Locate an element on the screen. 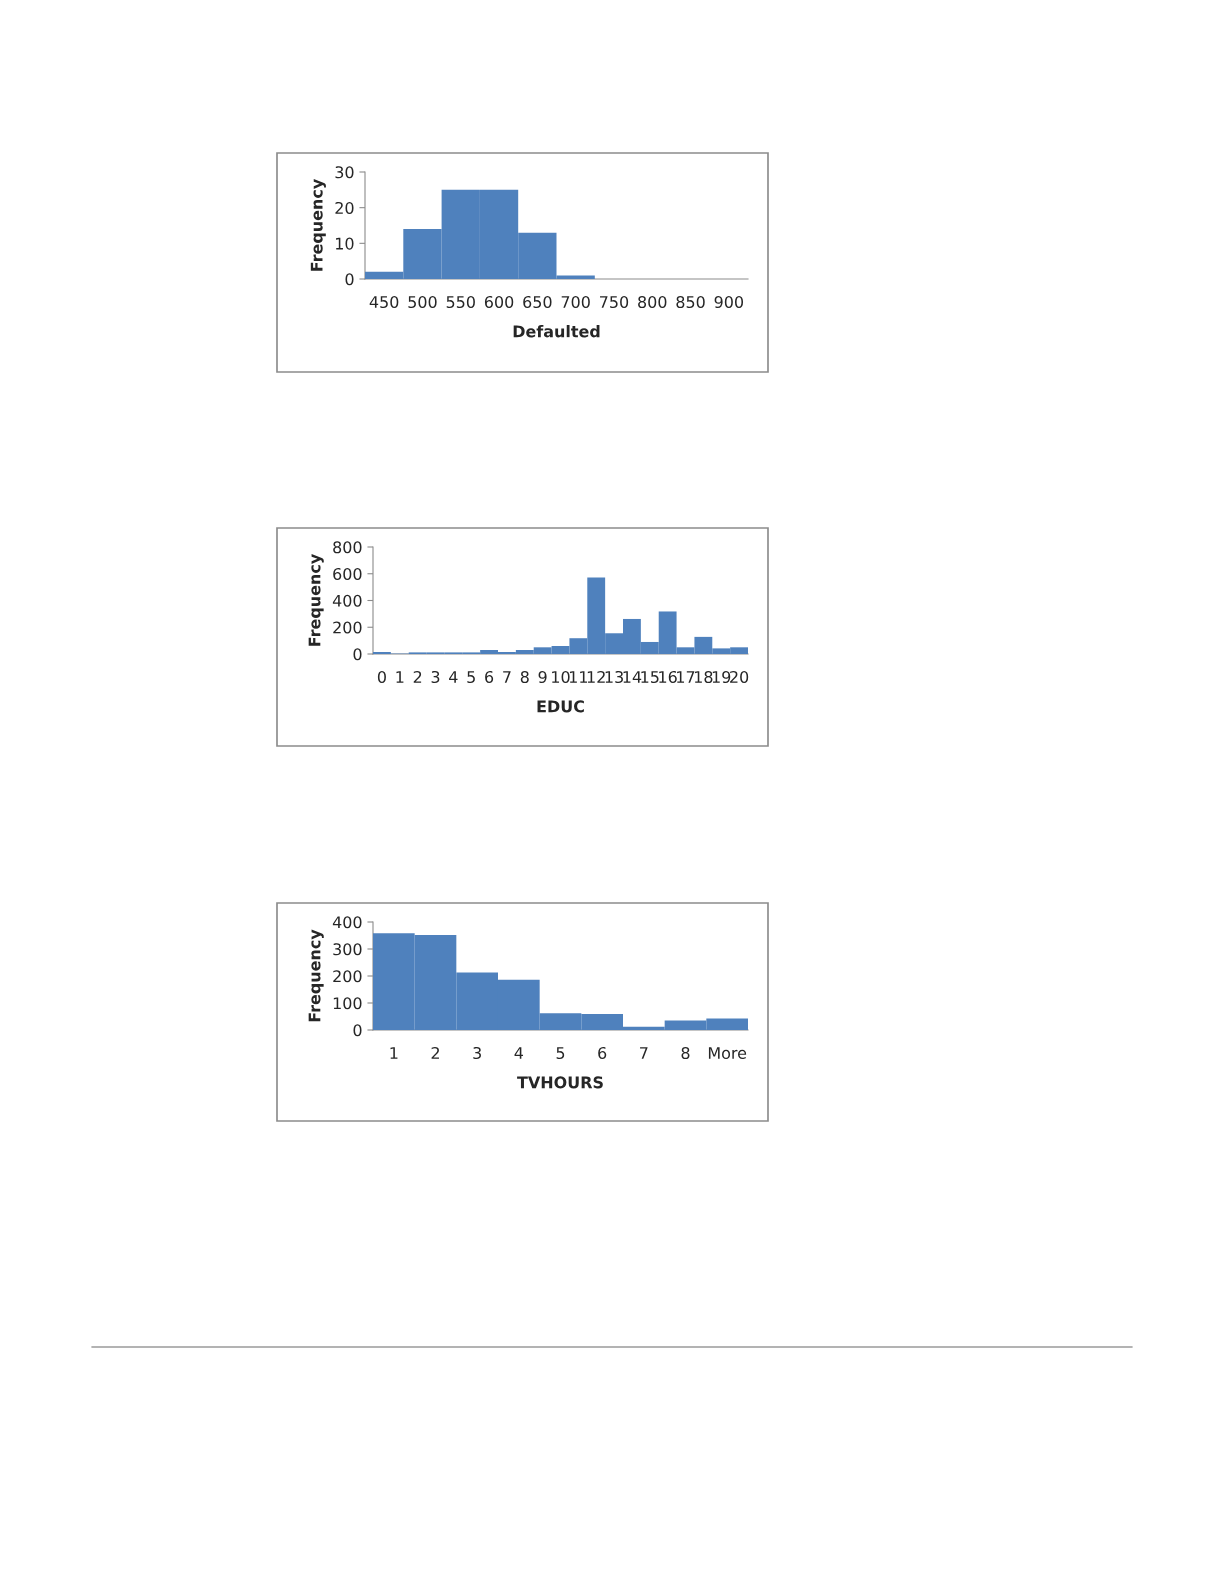 The image size is (1225, 1585). x-tick-label: 850 is located at coordinates (690, 302).